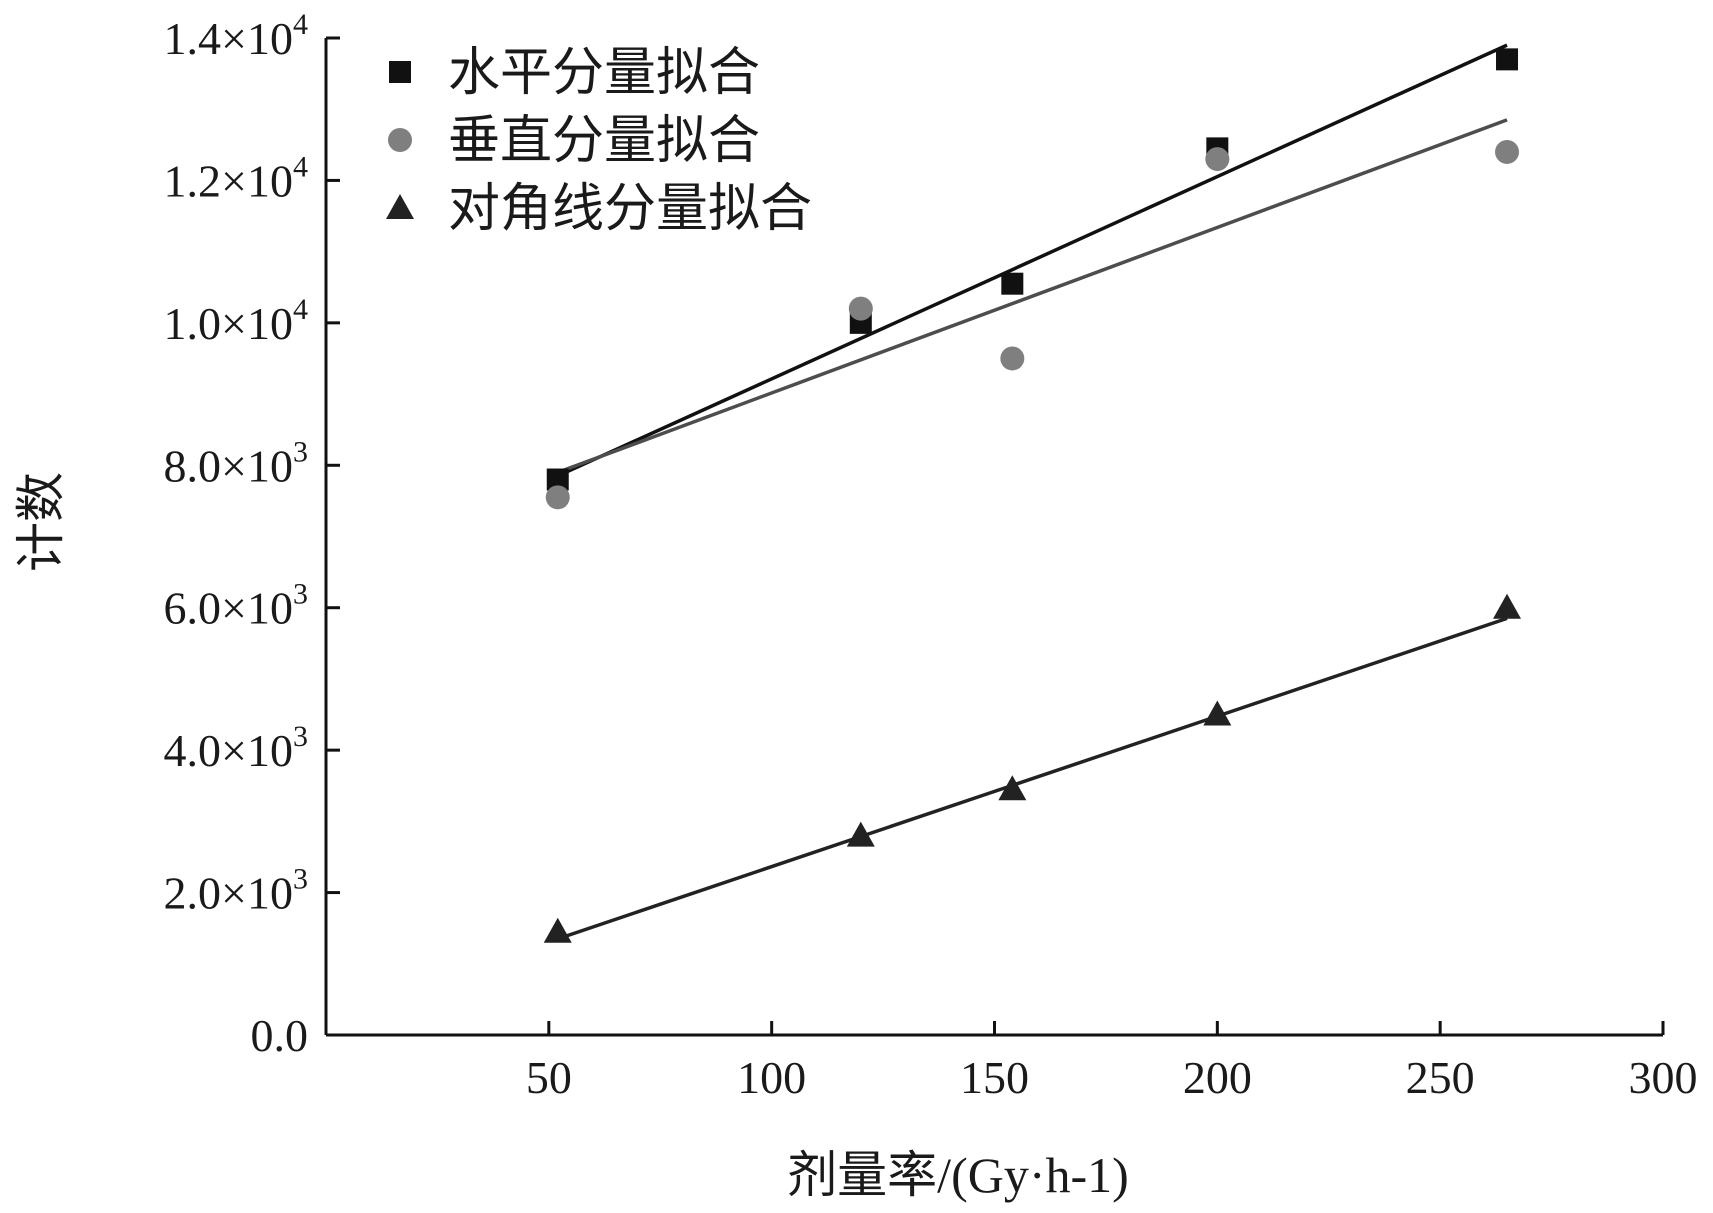  What do you see at coordinates (771, 1077) in the screenshot?
I see `x-tick-label: 100` at bounding box center [771, 1077].